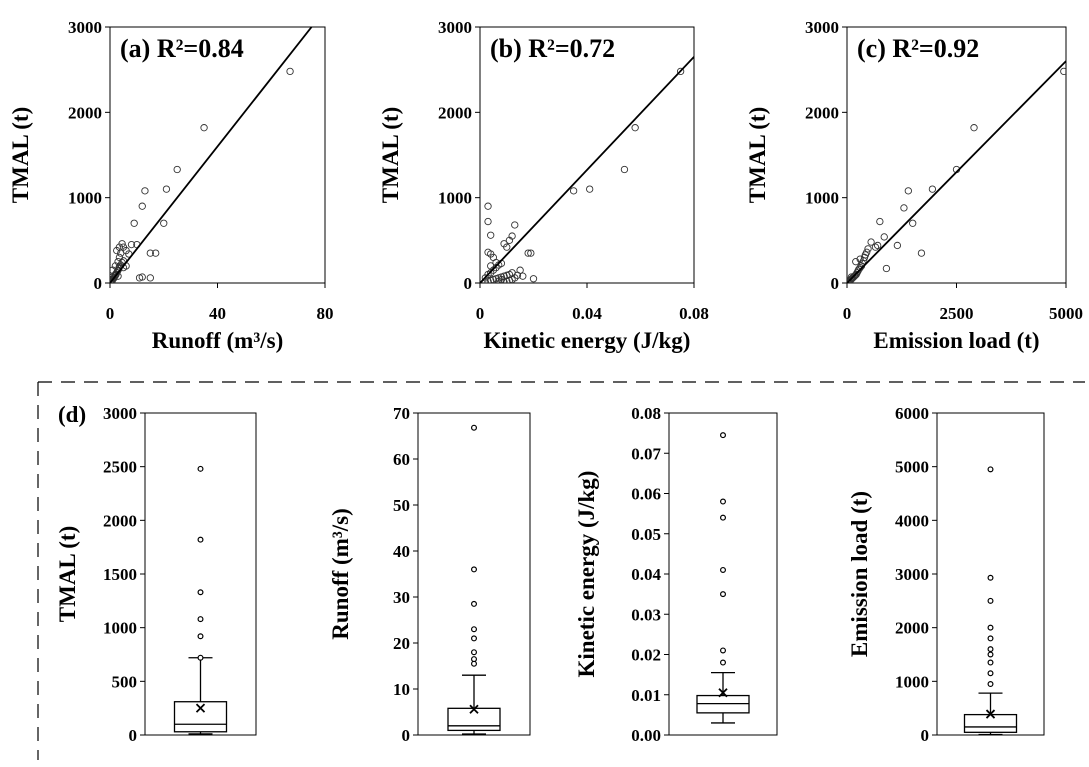 The width and height of the screenshot is (1089, 767). What do you see at coordinates (646, 413) in the screenshot?
I see `y-tick-label: 0.08` at bounding box center [646, 413].